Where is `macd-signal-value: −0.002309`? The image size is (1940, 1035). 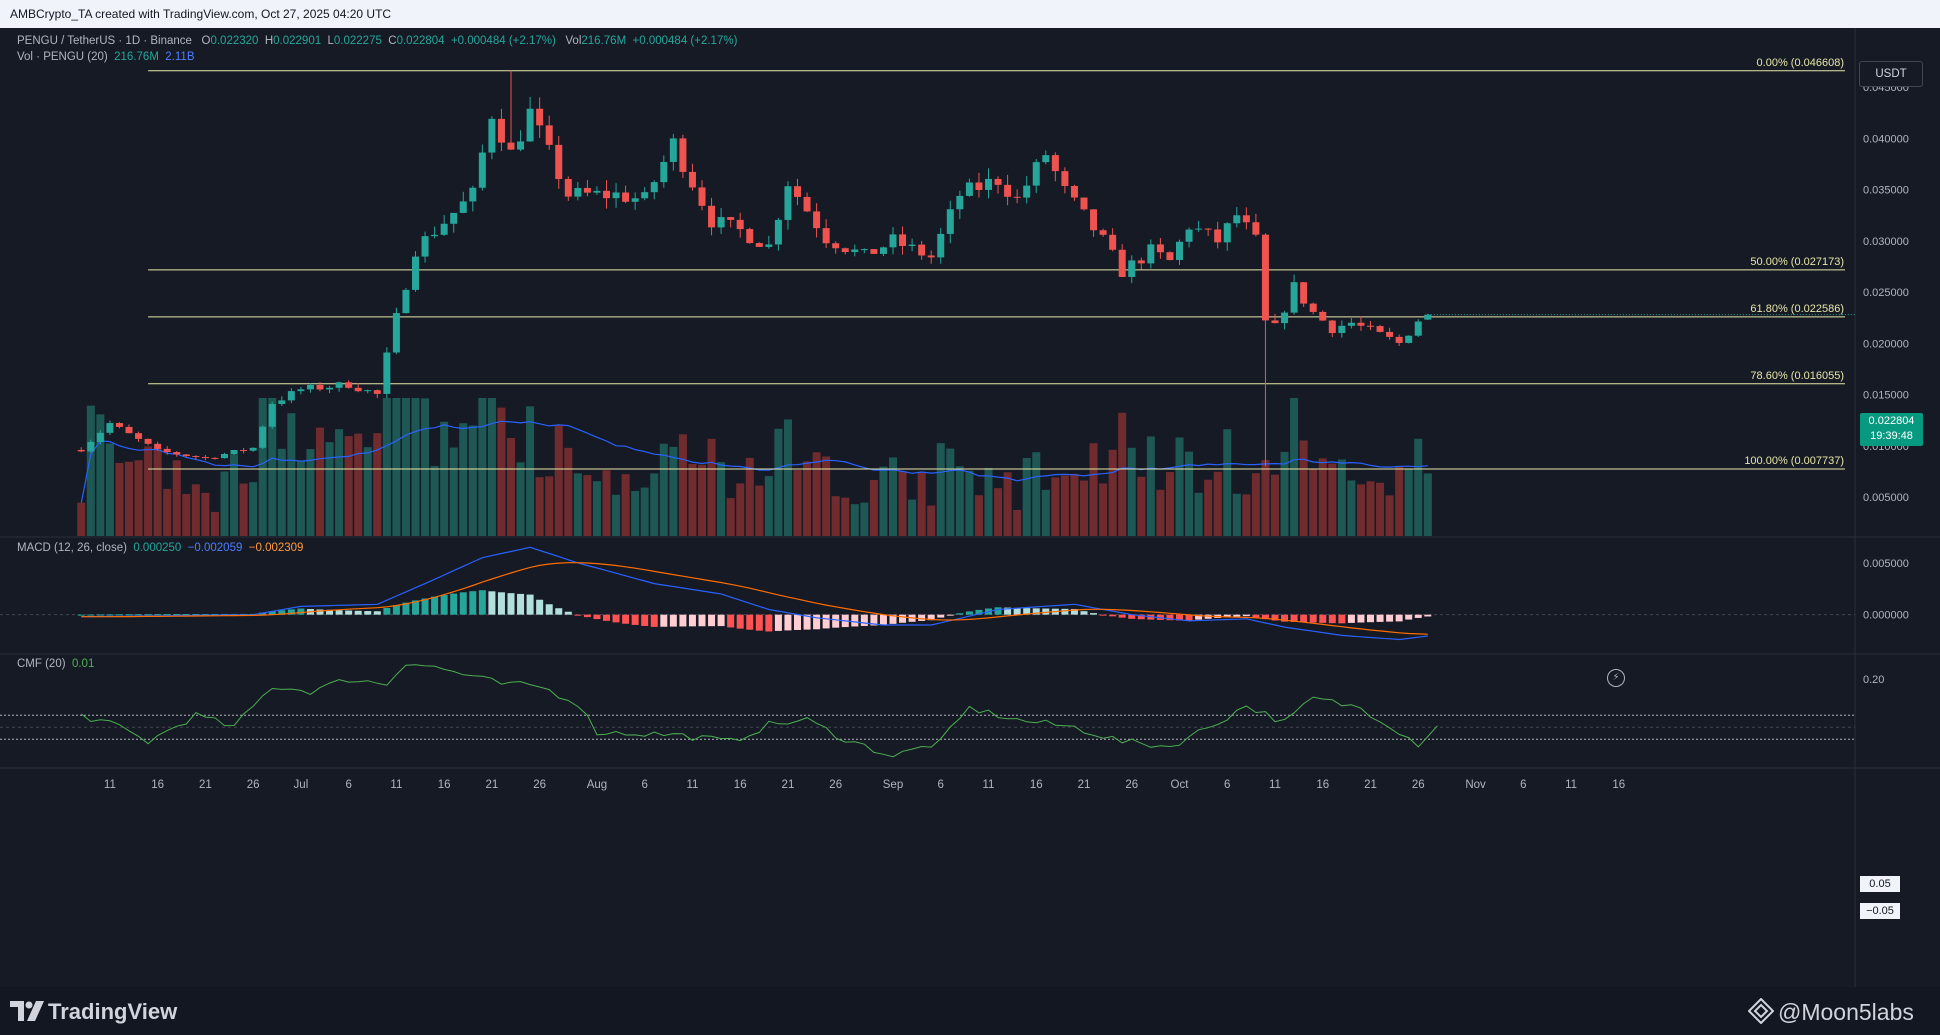 macd-signal-value: −0.002309 is located at coordinates (276, 548).